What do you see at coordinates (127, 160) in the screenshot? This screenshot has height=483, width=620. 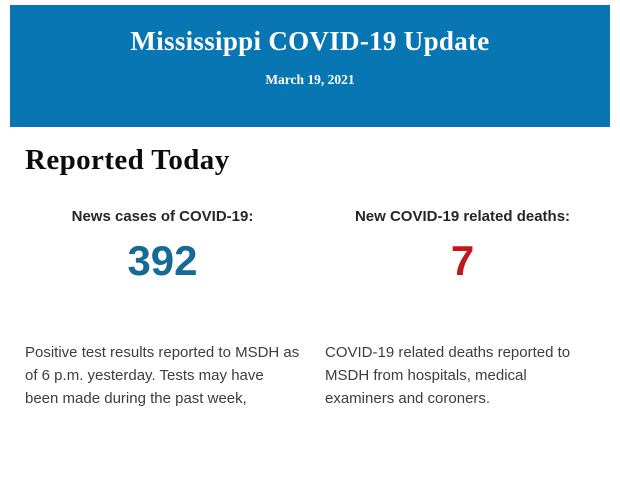 I see `section-heading: Reported Today` at bounding box center [127, 160].